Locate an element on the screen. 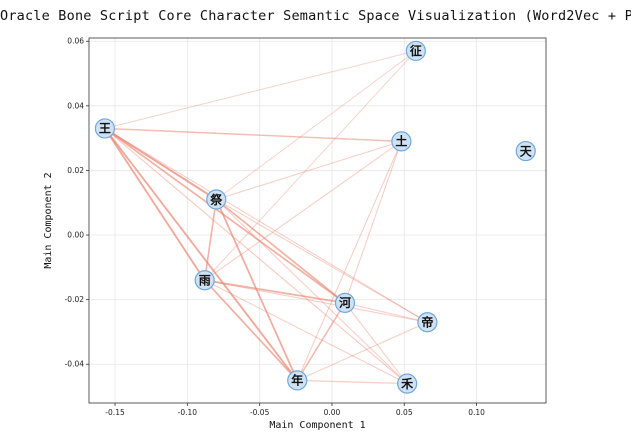 This screenshot has height=443, width=631. y-tick-label: -0.02 is located at coordinates (75, 299).